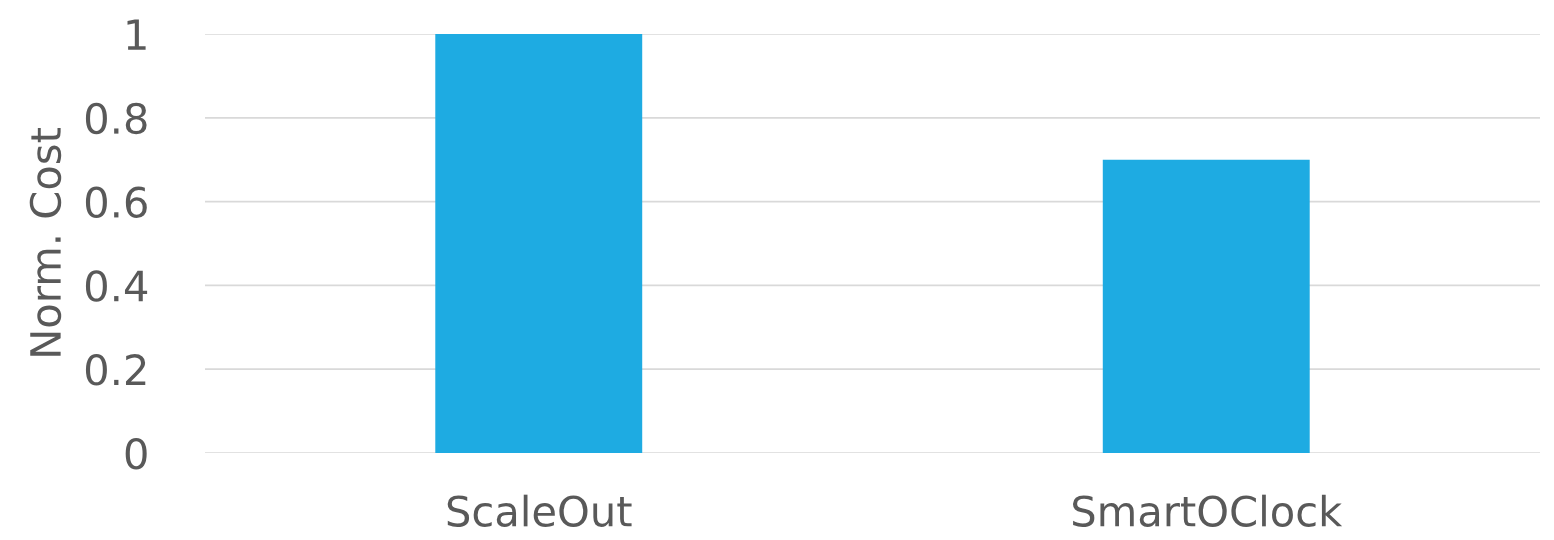 The width and height of the screenshot is (1554, 540). Describe the element at coordinates (116, 286) in the screenshot. I see `y-tick-label: 0.4` at that location.